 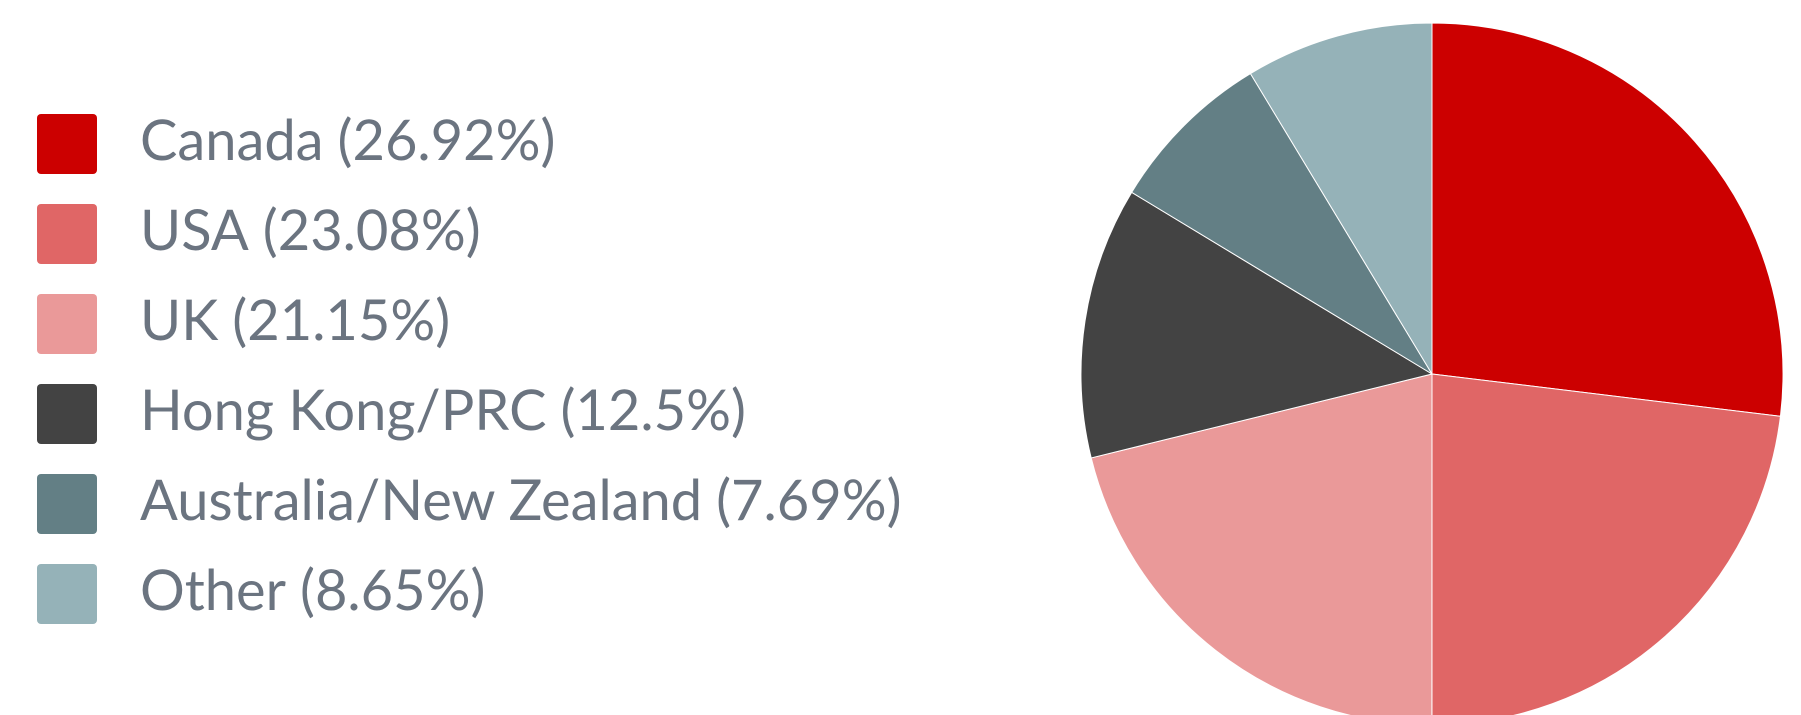 I want to click on legend-value: (8.65%), so click(x=392, y=588).